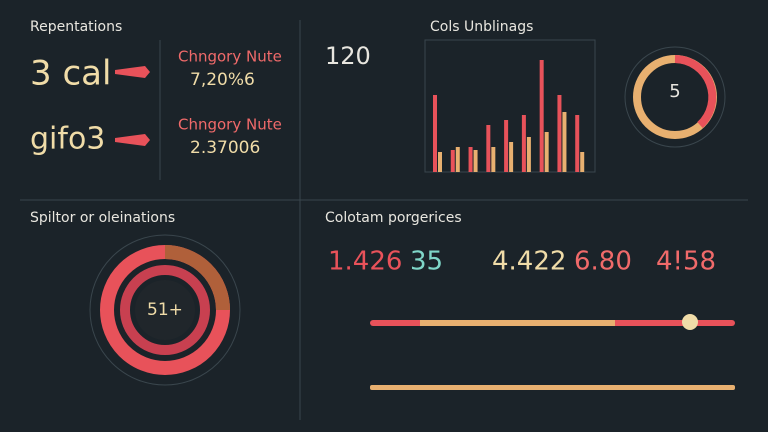  Describe the element at coordinates (552, 352) in the screenshot. I see `progress-tracks` at that location.